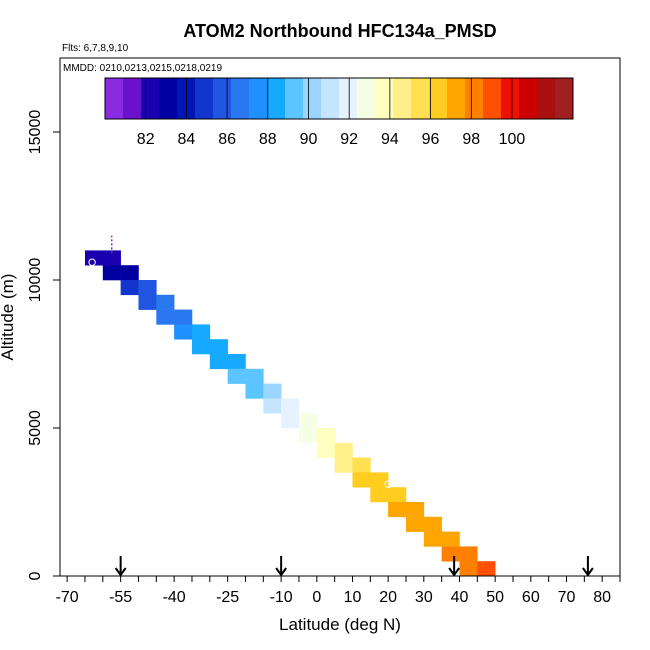  What do you see at coordinates (67, 597) in the screenshot?
I see `x-tick-label: -70` at bounding box center [67, 597].